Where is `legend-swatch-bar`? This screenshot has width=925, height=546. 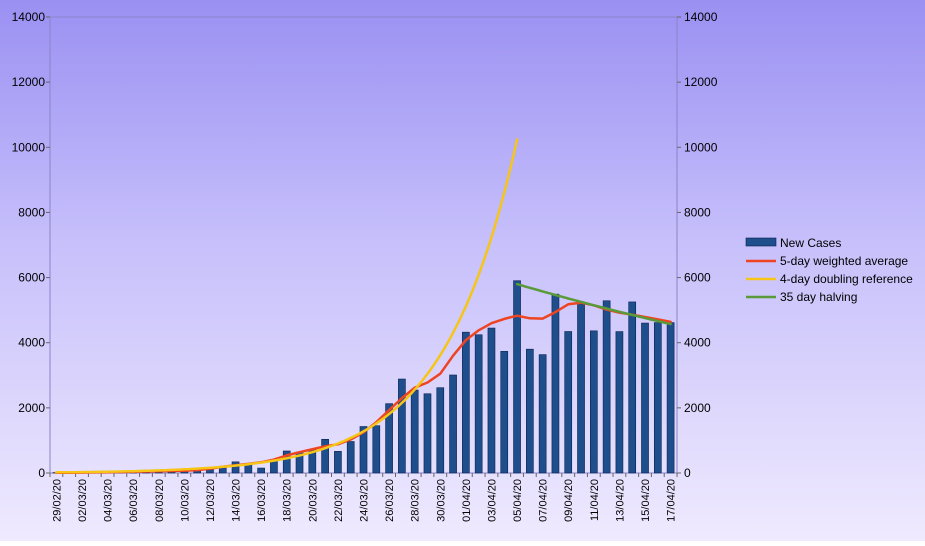 legend-swatch-bar is located at coordinates (761, 242).